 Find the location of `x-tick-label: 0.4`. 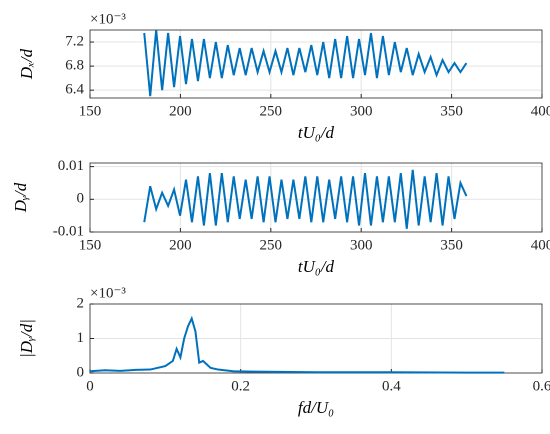

x-tick-label: 0.4 is located at coordinates (391, 386).